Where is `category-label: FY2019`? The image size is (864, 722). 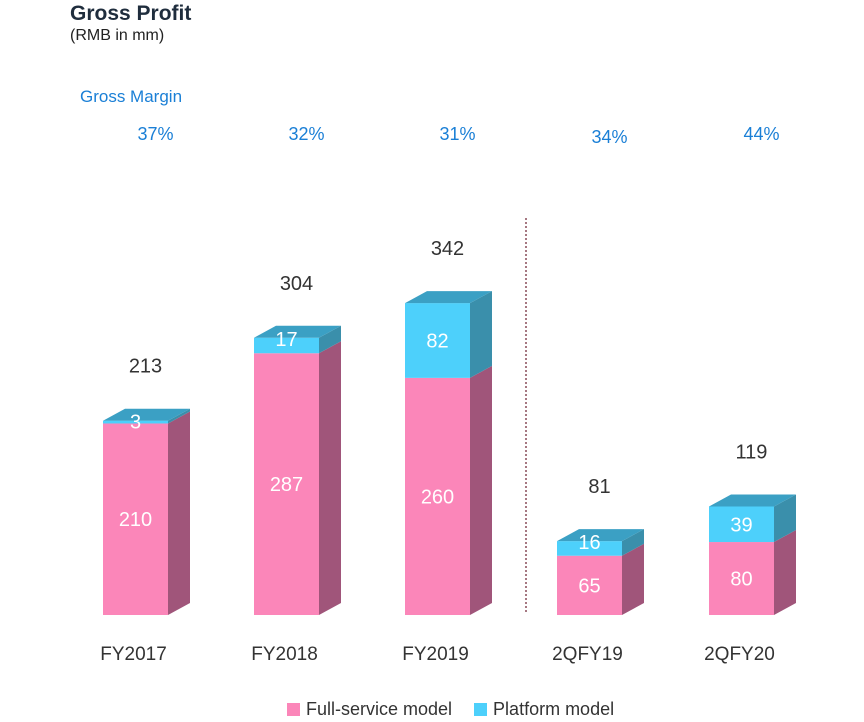 category-label: FY2019 is located at coordinates (435, 654).